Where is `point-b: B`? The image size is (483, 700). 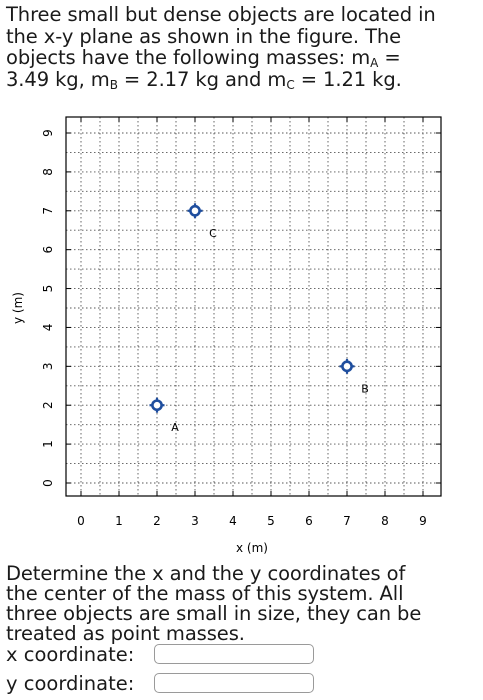
point-b: B is located at coordinates (354, 376).